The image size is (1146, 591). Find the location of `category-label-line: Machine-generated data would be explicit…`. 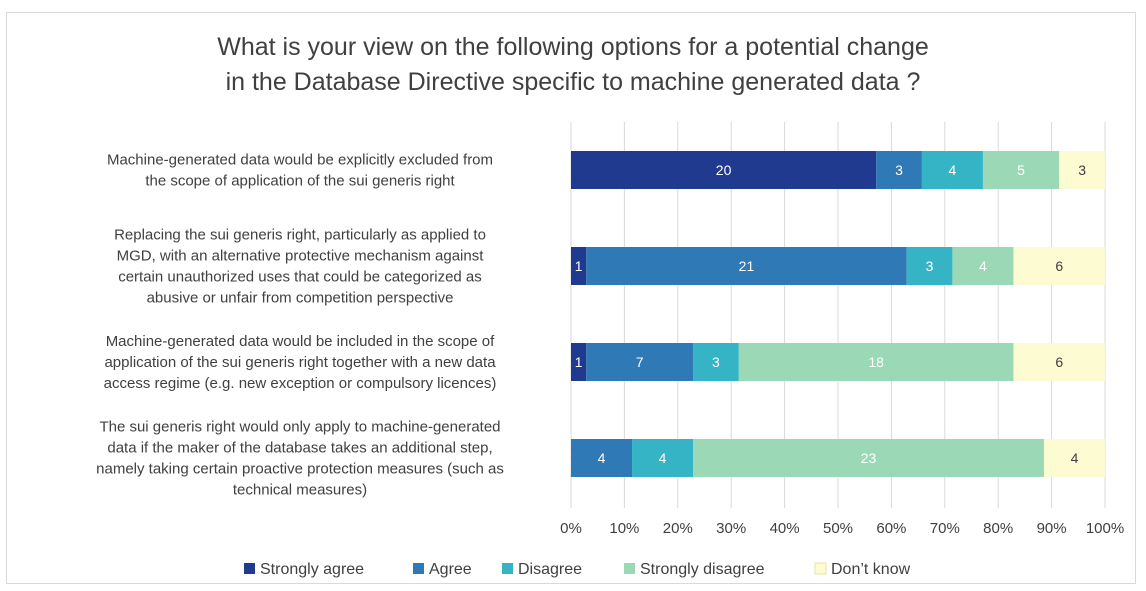

category-label-line: Machine-generated data would be explicit… is located at coordinates (300, 160).